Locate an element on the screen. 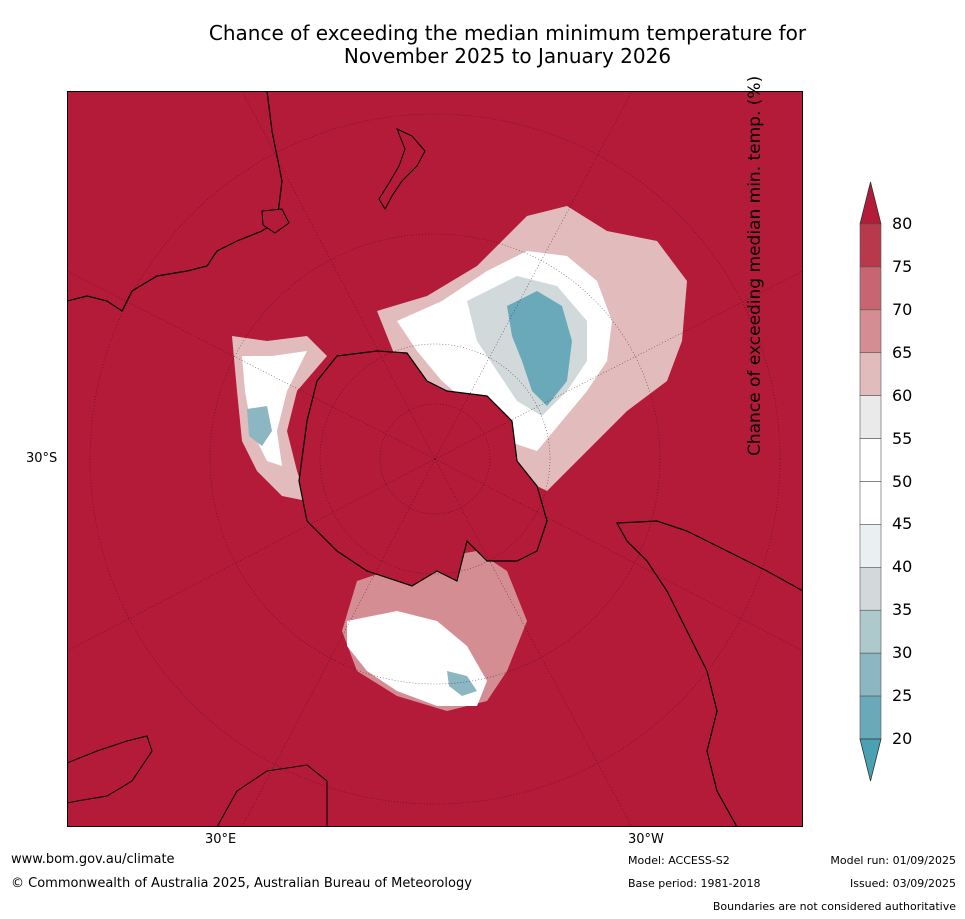 This screenshot has width=965, height=919. colorbar-tick-70: 70 is located at coordinates (902, 309).